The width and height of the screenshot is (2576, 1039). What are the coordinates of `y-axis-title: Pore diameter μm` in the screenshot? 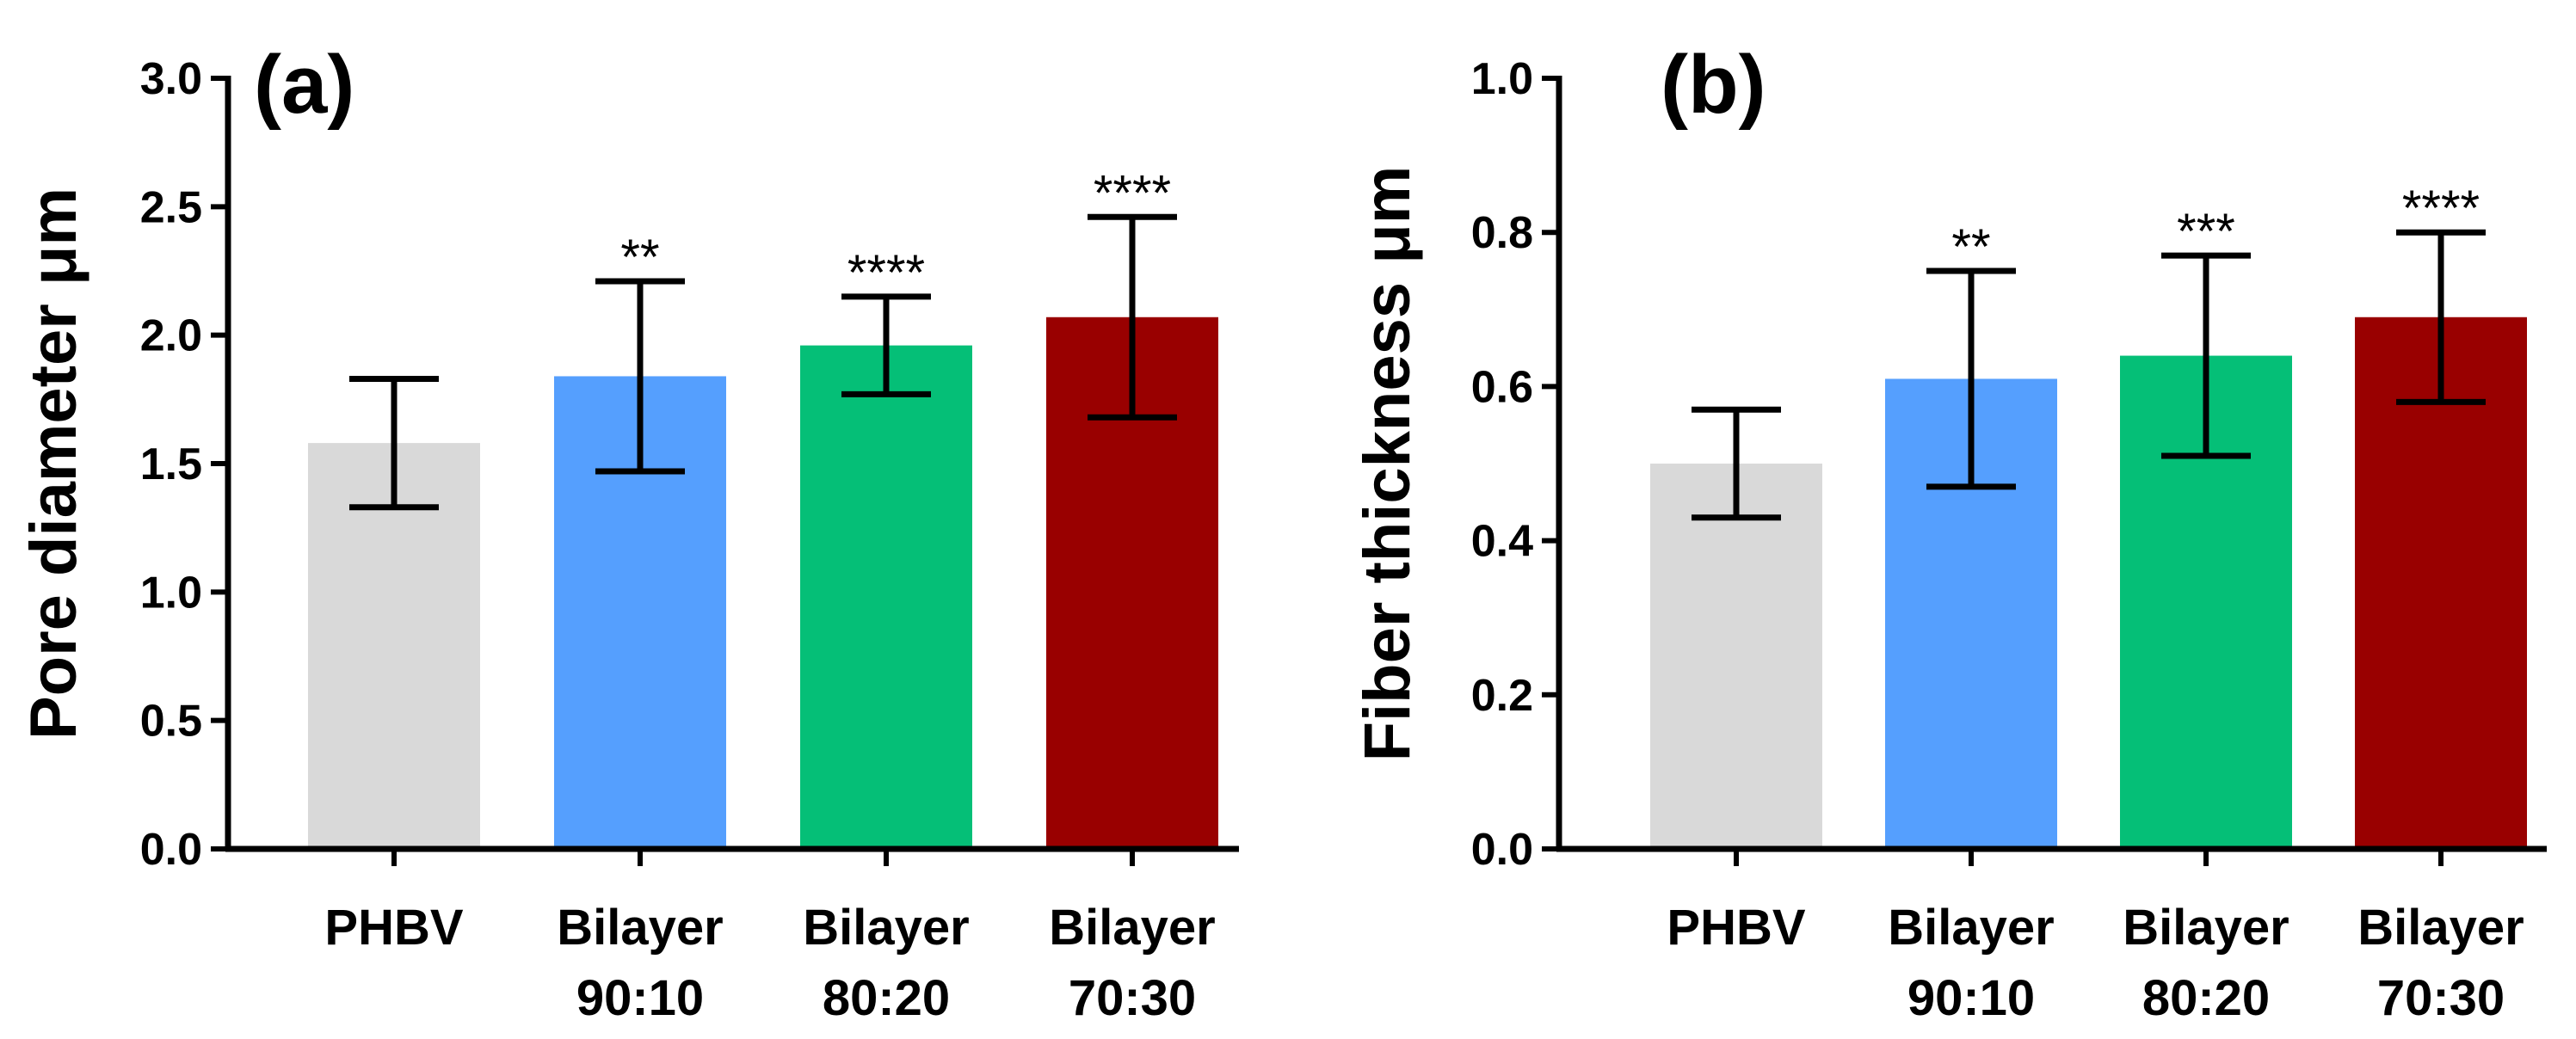 It's located at (54, 464).